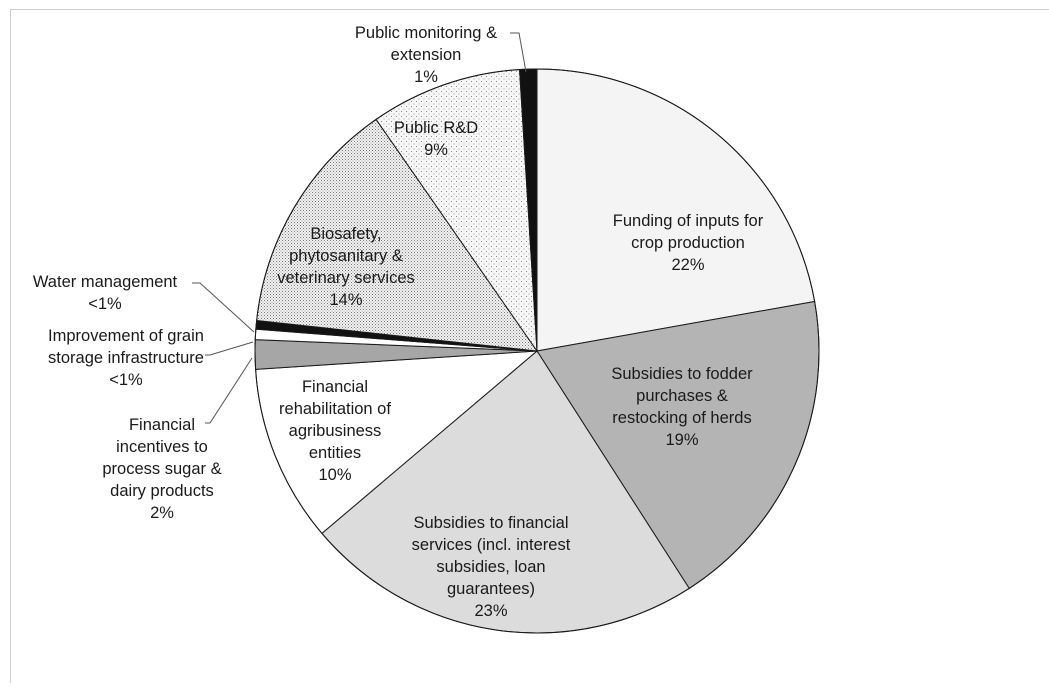 This screenshot has height=688, width=1049. Describe the element at coordinates (162, 491) in the screenshot. I see `slice-label-4-line-3: dairy products` at that location.